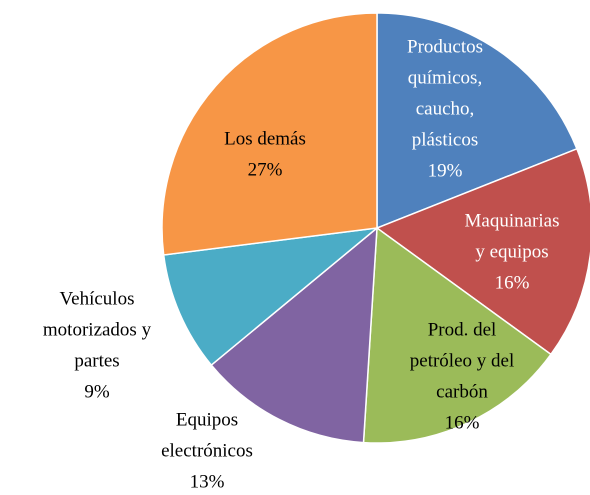  What do you see at coordinates (265, 138) in the screenshot?
I see `slice-label: Los demás` at bounding box center [265, 138].